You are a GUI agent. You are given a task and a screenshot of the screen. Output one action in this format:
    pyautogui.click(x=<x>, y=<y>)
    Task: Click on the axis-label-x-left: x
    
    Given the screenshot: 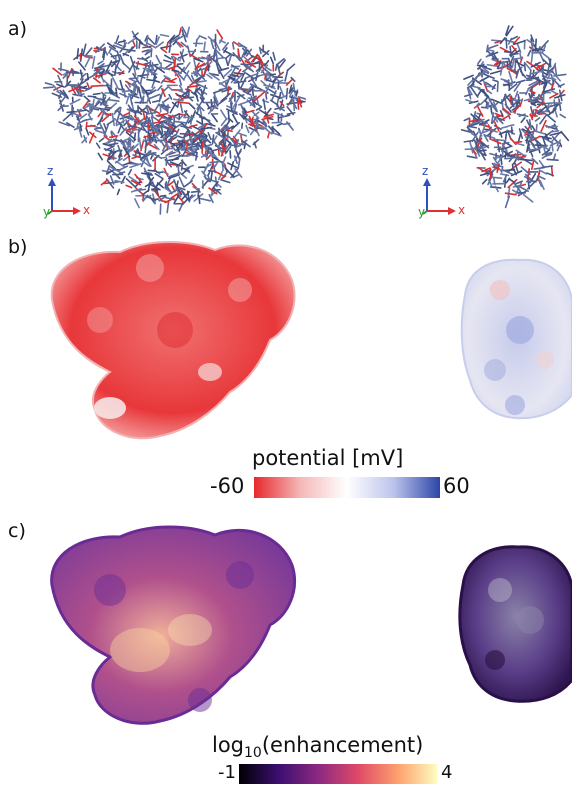 What is the action you would take?
    pyautogui.click(x=87, y=210)
    